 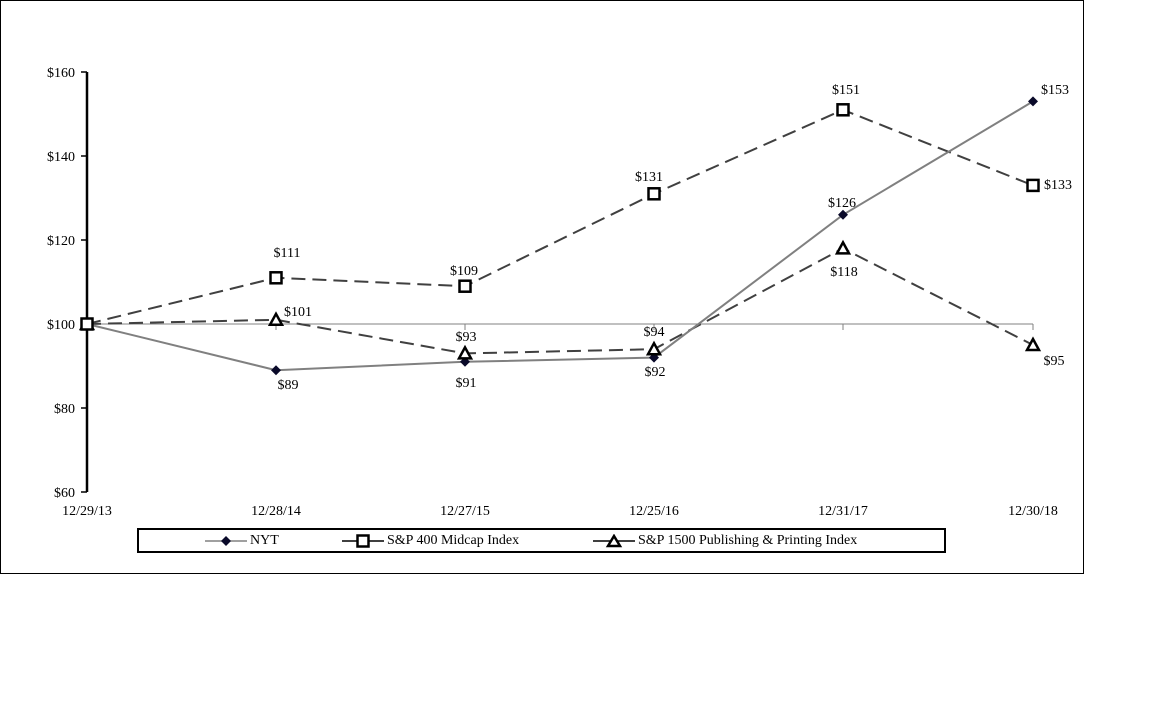 I want to click on data-label: $118, so click(x=843, y=272).